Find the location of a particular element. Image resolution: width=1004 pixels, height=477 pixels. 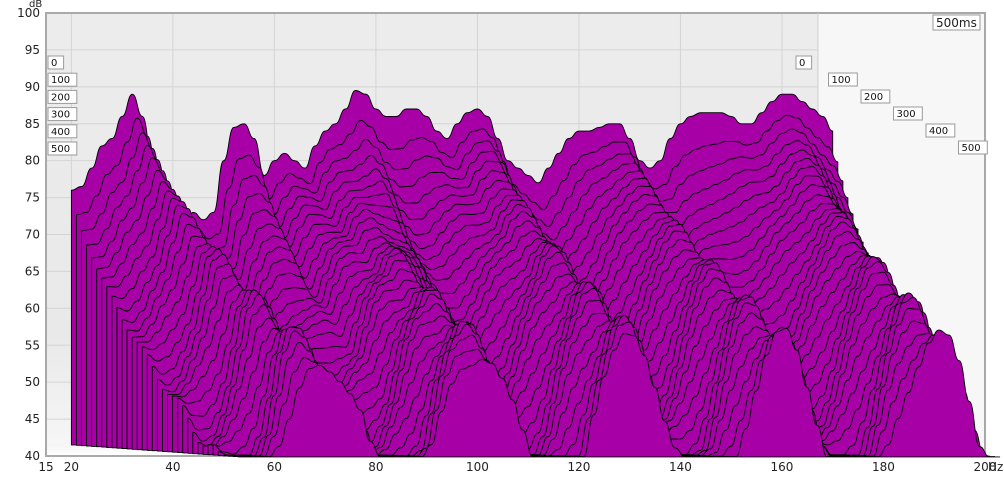

y-tick-label: 85 is located at coordinates (32, 124).